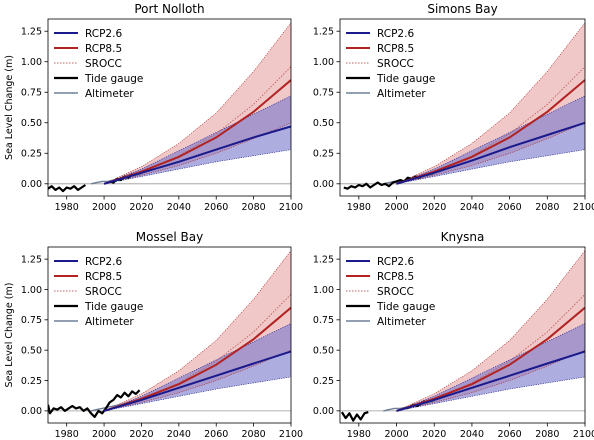 This screenshot has width=594, height=440. What do you see at coordinates (9, 107) in the screenshot?
I see `y-axis-label: Sea Level Change (m)` at bounding box center [9, 107].